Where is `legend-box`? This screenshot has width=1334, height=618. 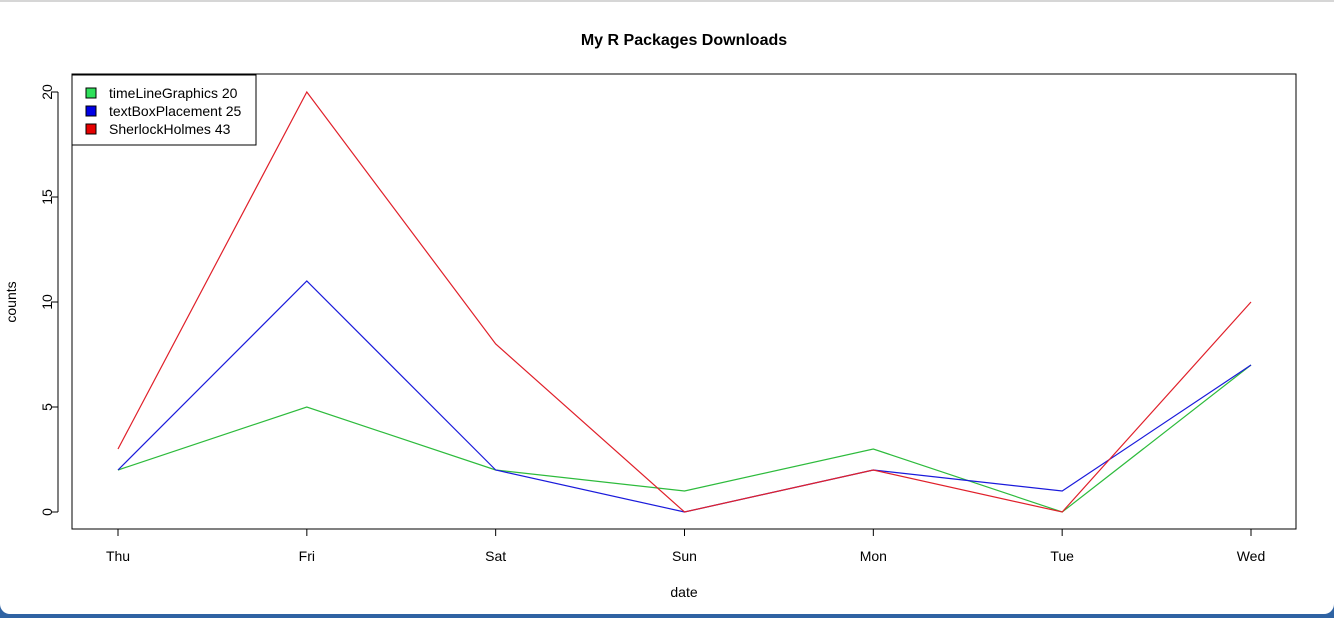
legend-box is located at coordinates (164, 110).